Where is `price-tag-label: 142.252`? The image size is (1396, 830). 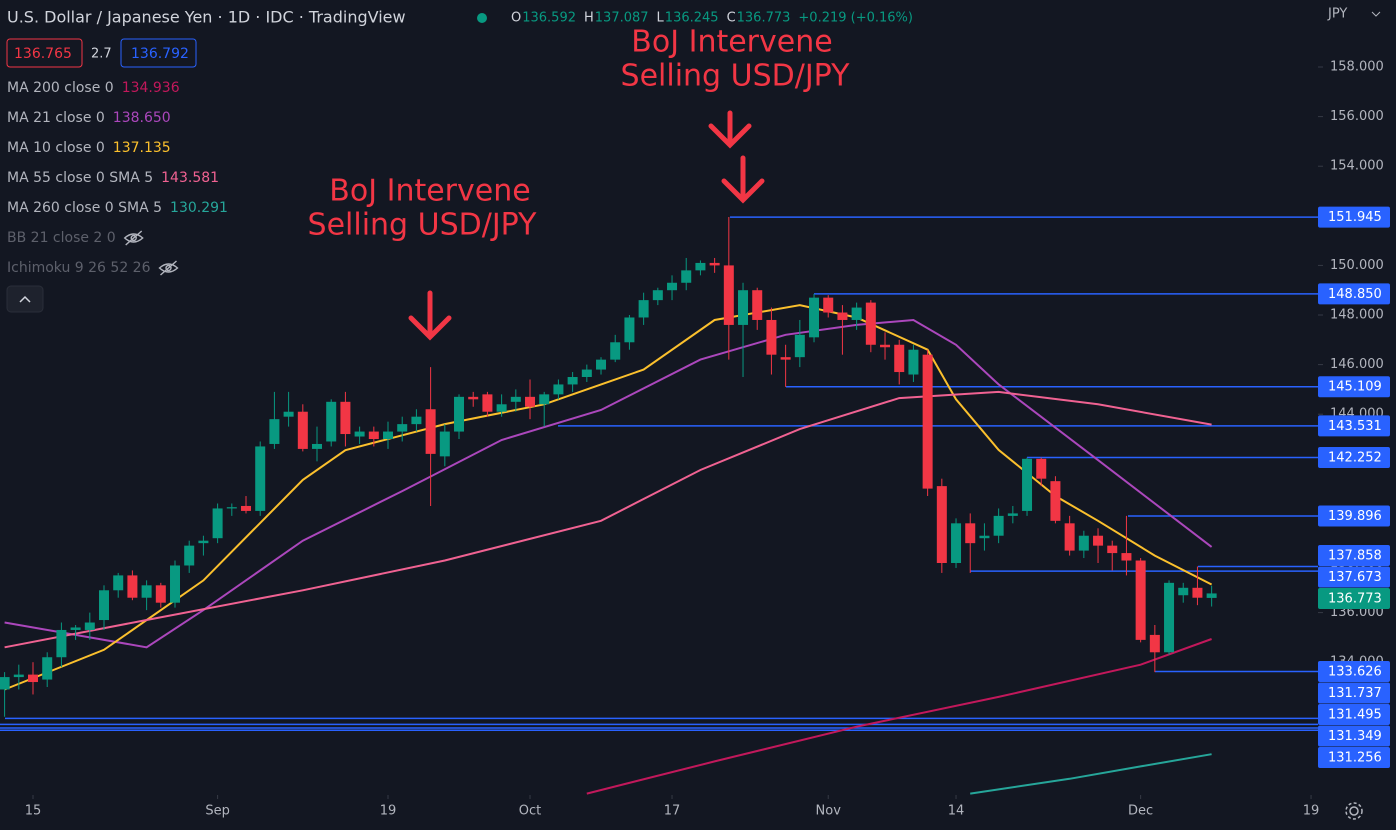 price-tag-label: 142.252 is located at coordinates (1355, 458).